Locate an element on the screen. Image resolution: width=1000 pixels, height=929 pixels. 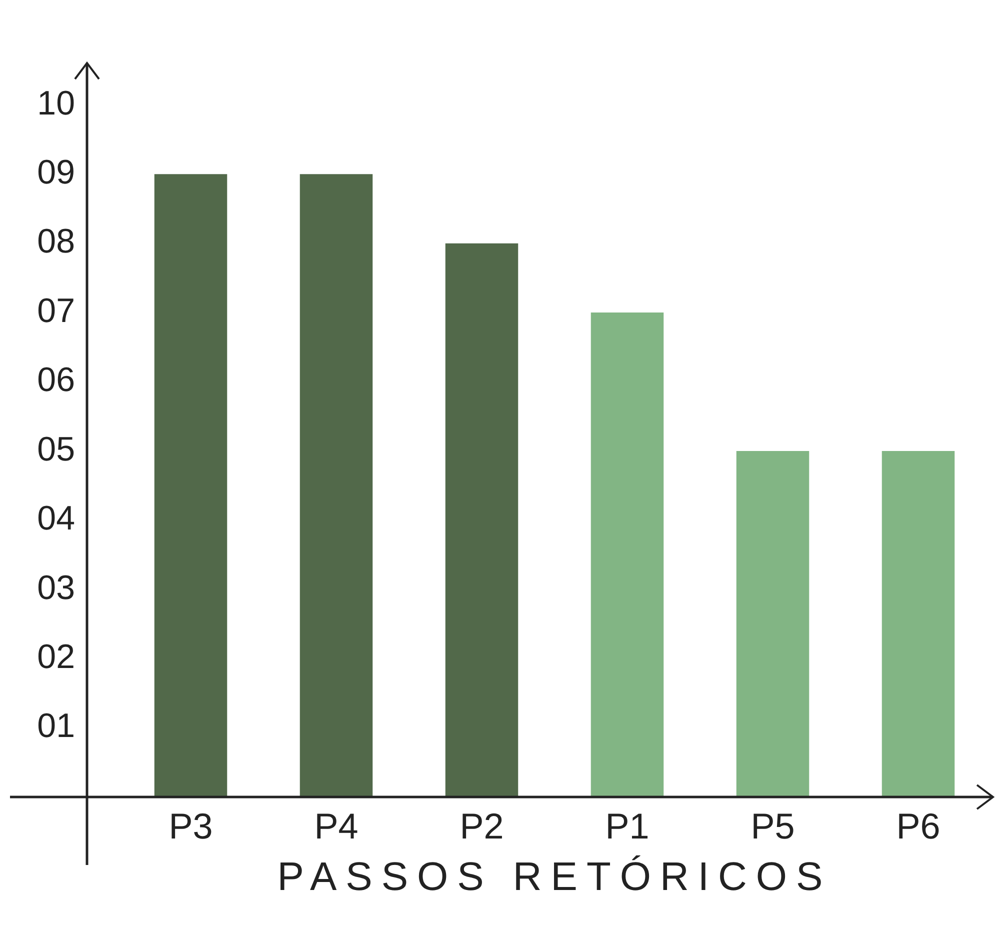
y-tick-label: 05 is located at coordinates (56, 449).